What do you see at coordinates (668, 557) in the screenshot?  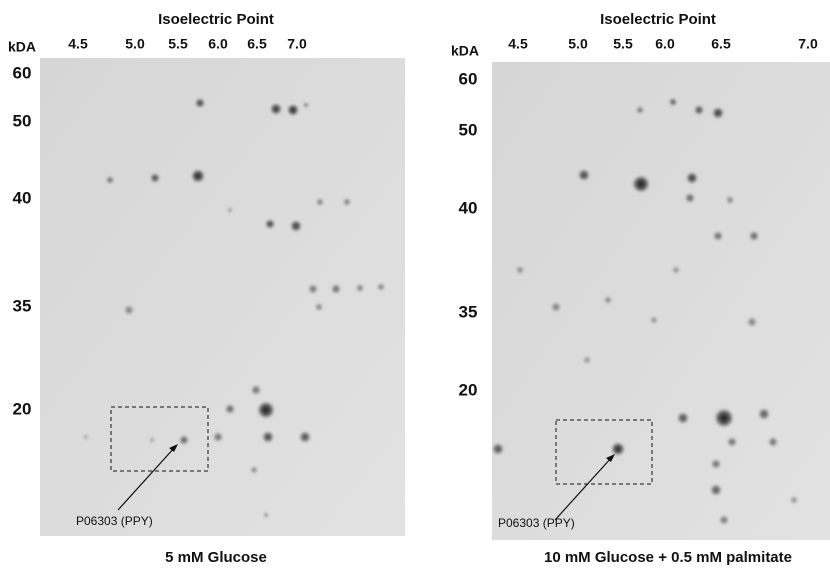 I see `caption: 10 mM Glucose + 0.5 mM palmitate` at bounding box center [668, 557].